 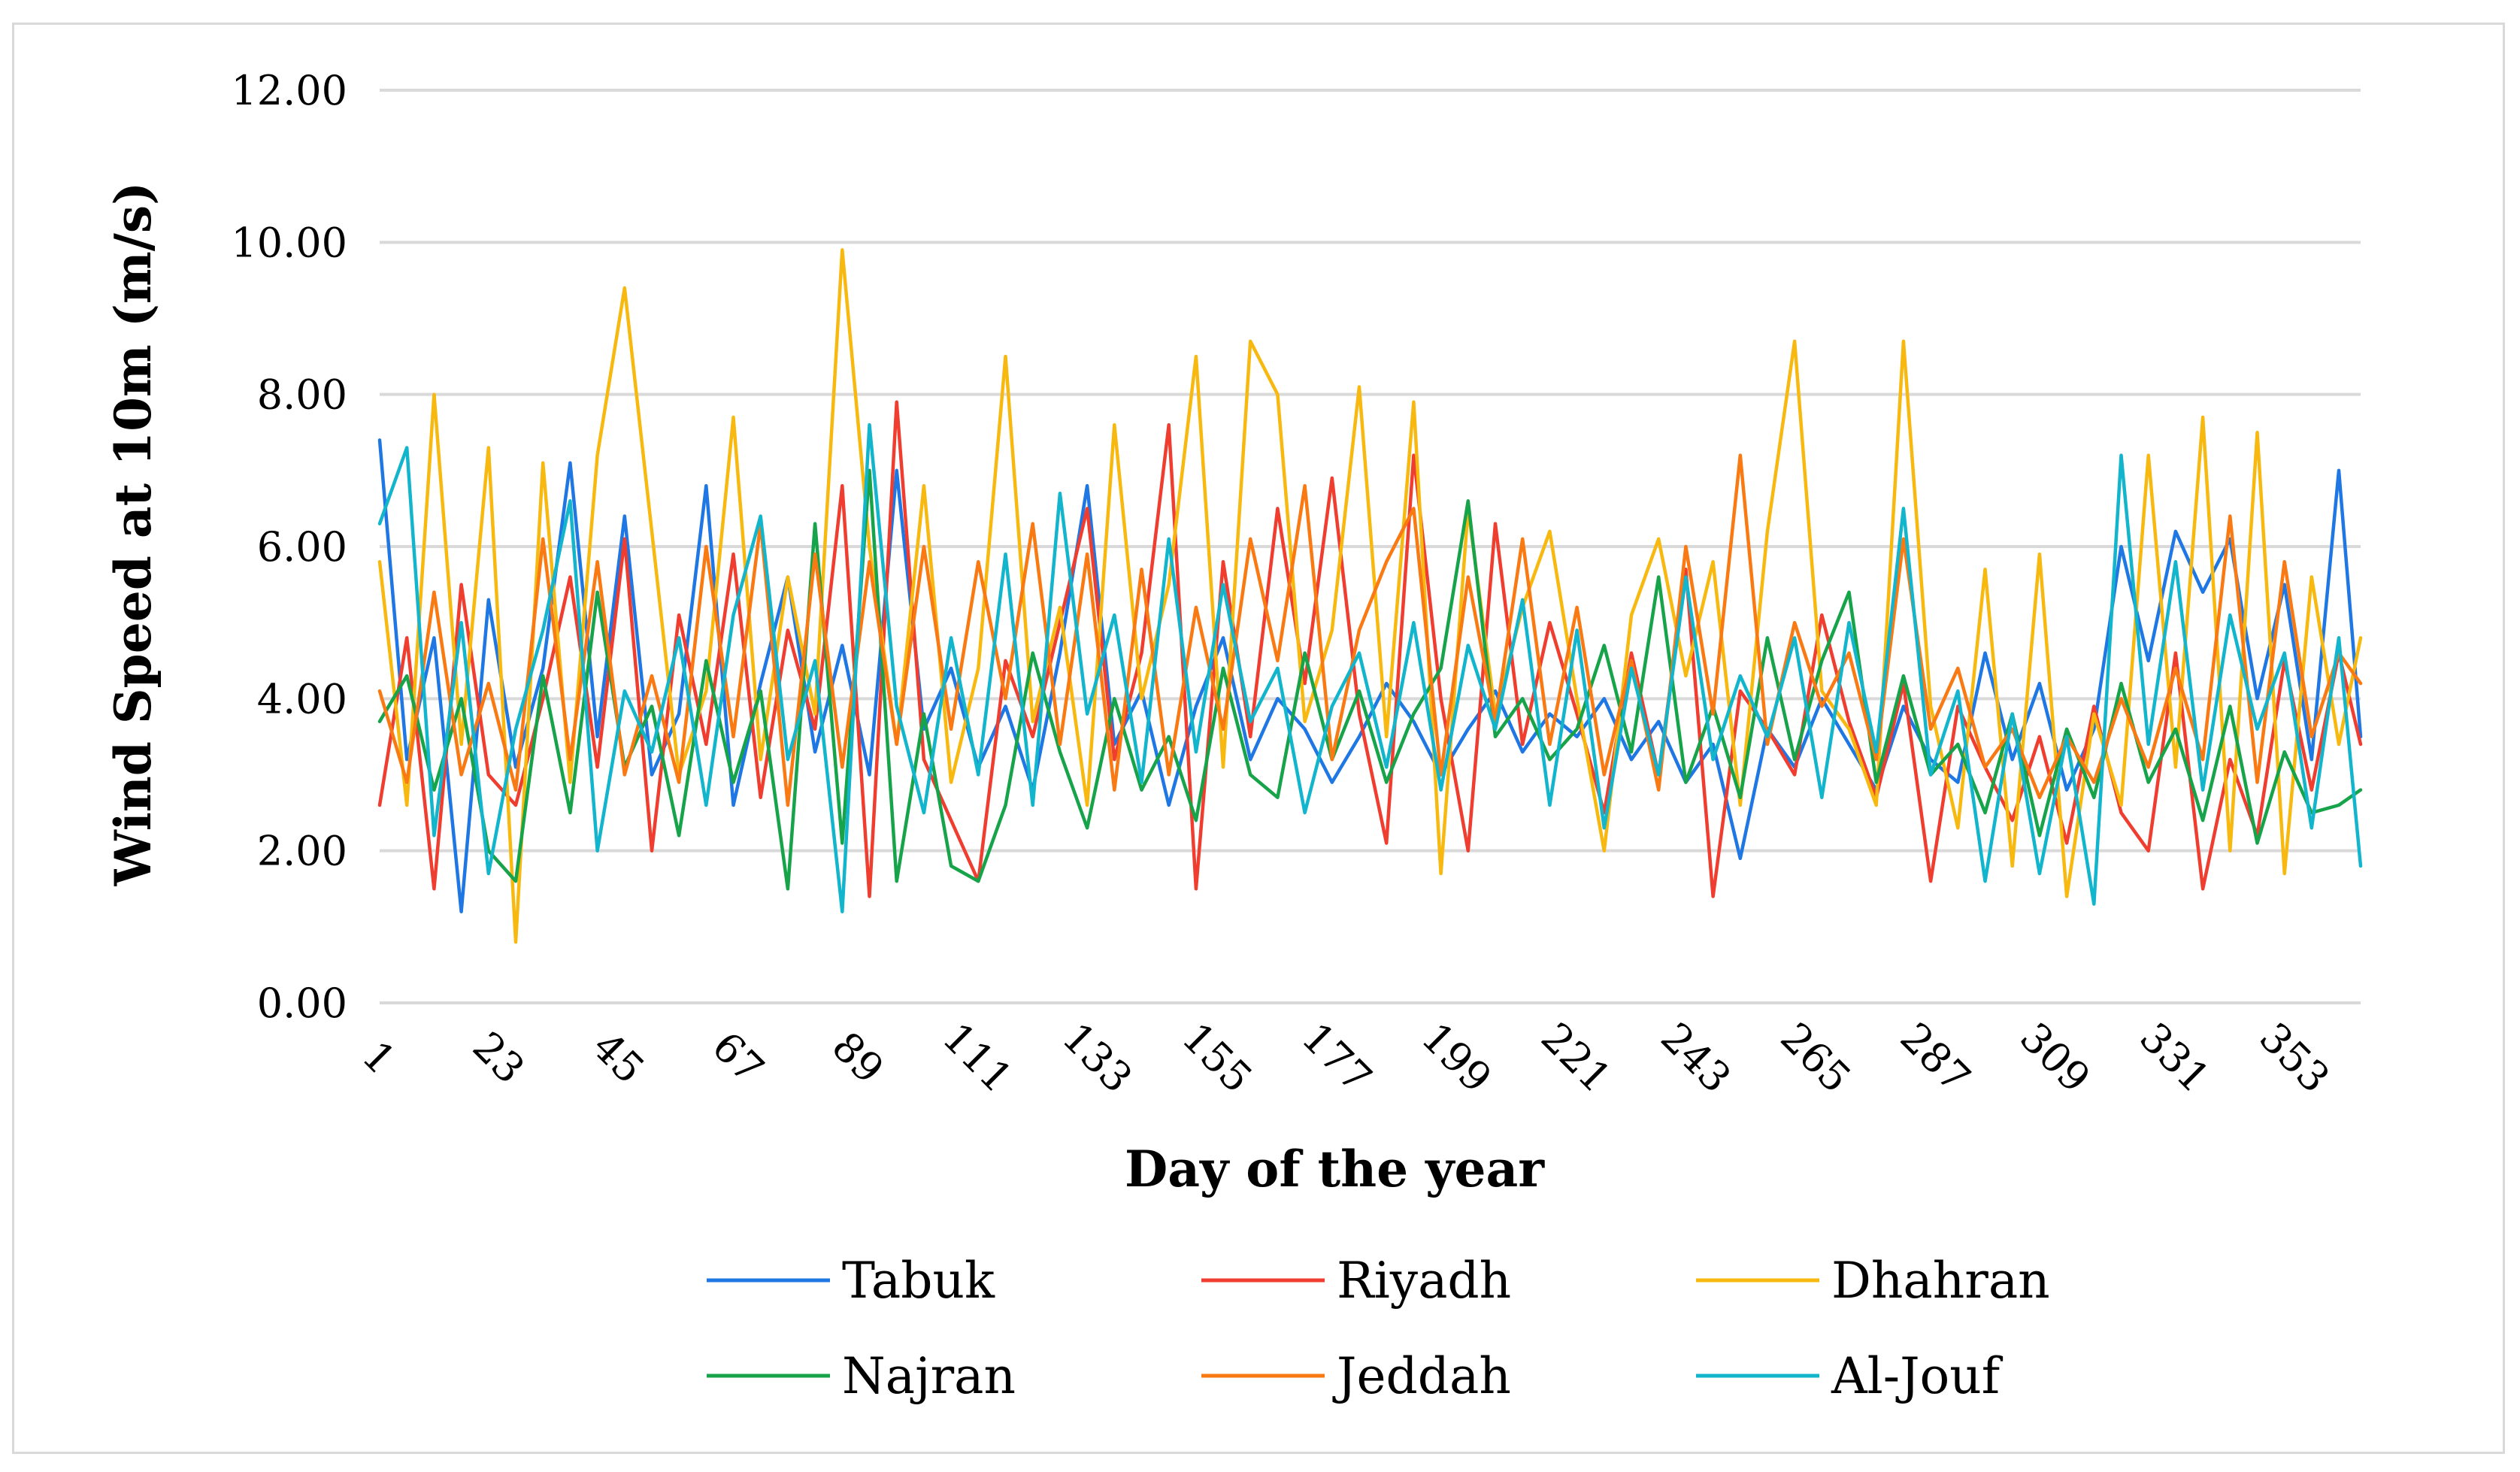 What do you see at coordinates (133, 535) in the screenshot?
I see `y-axis-title: Wind Speed at 10m (m/s)` at bounding box center [133, 535].